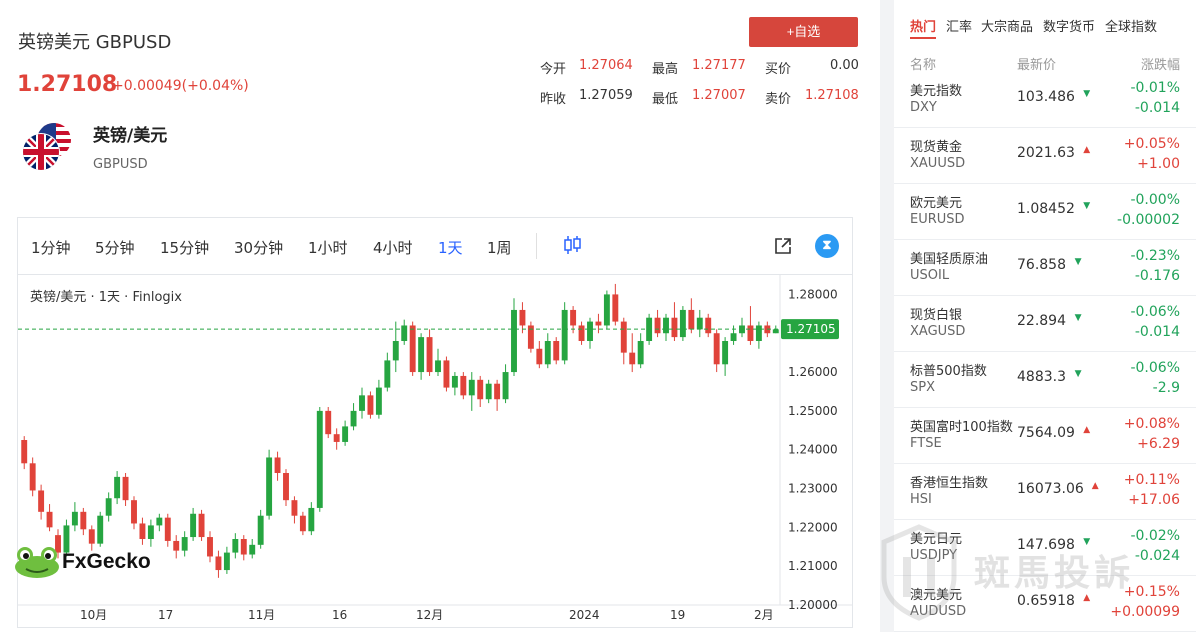 Image resolution: width=1196 pixels, height=632 pixels. What do you see at coordinates (1045, 604) in the screenshot?
I see `market-row: 澳元美元 AUDUSD 0.65918 ▲ +0.15% +0.00099` at bounding box center [1045, 604].